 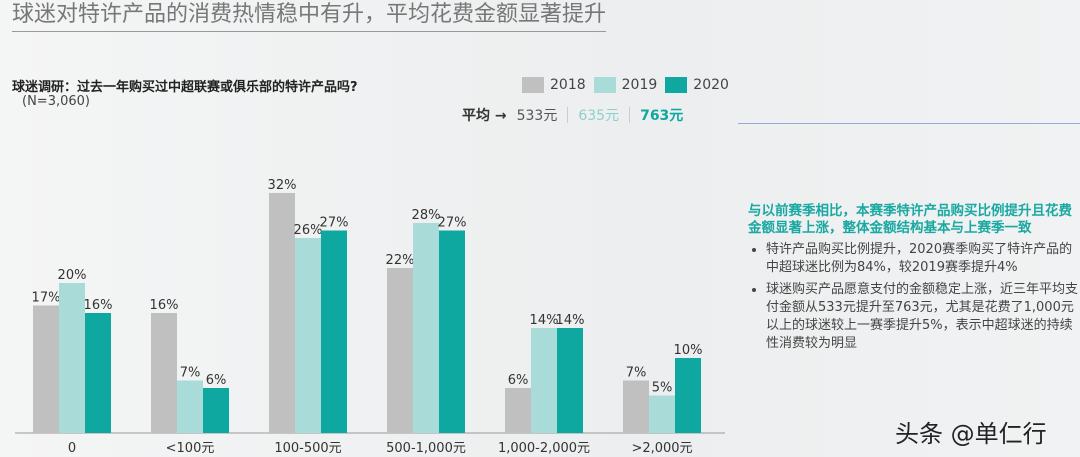 What do you see at coordinates (544, 448) in the screenshot?
I see `category-label: 1,000-2,000元` at bounding box center [544, 448].